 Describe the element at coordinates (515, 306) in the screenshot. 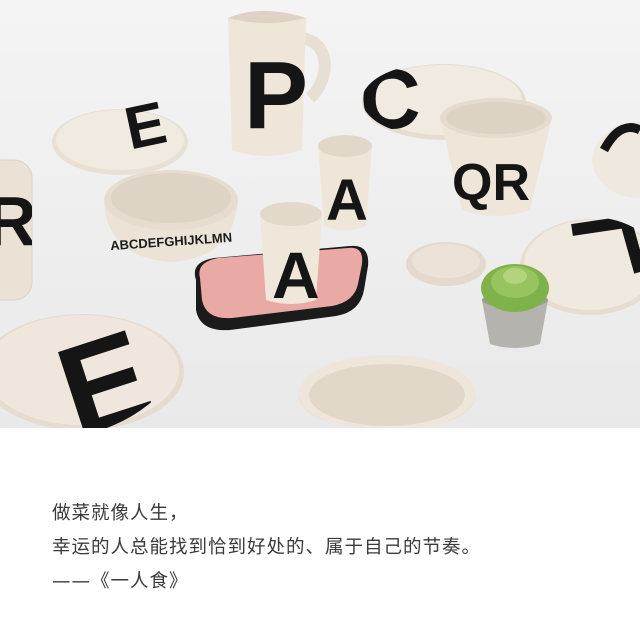

I see `potted-plant` at that location.